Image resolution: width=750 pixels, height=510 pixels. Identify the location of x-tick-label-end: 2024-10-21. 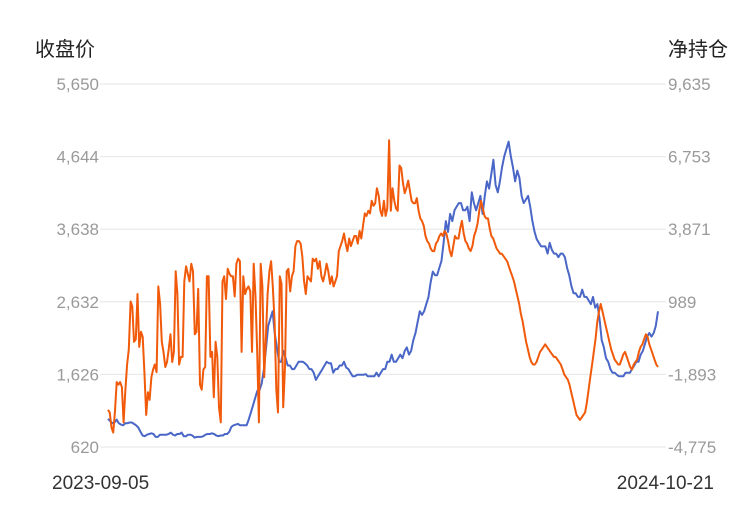
(665, 483).